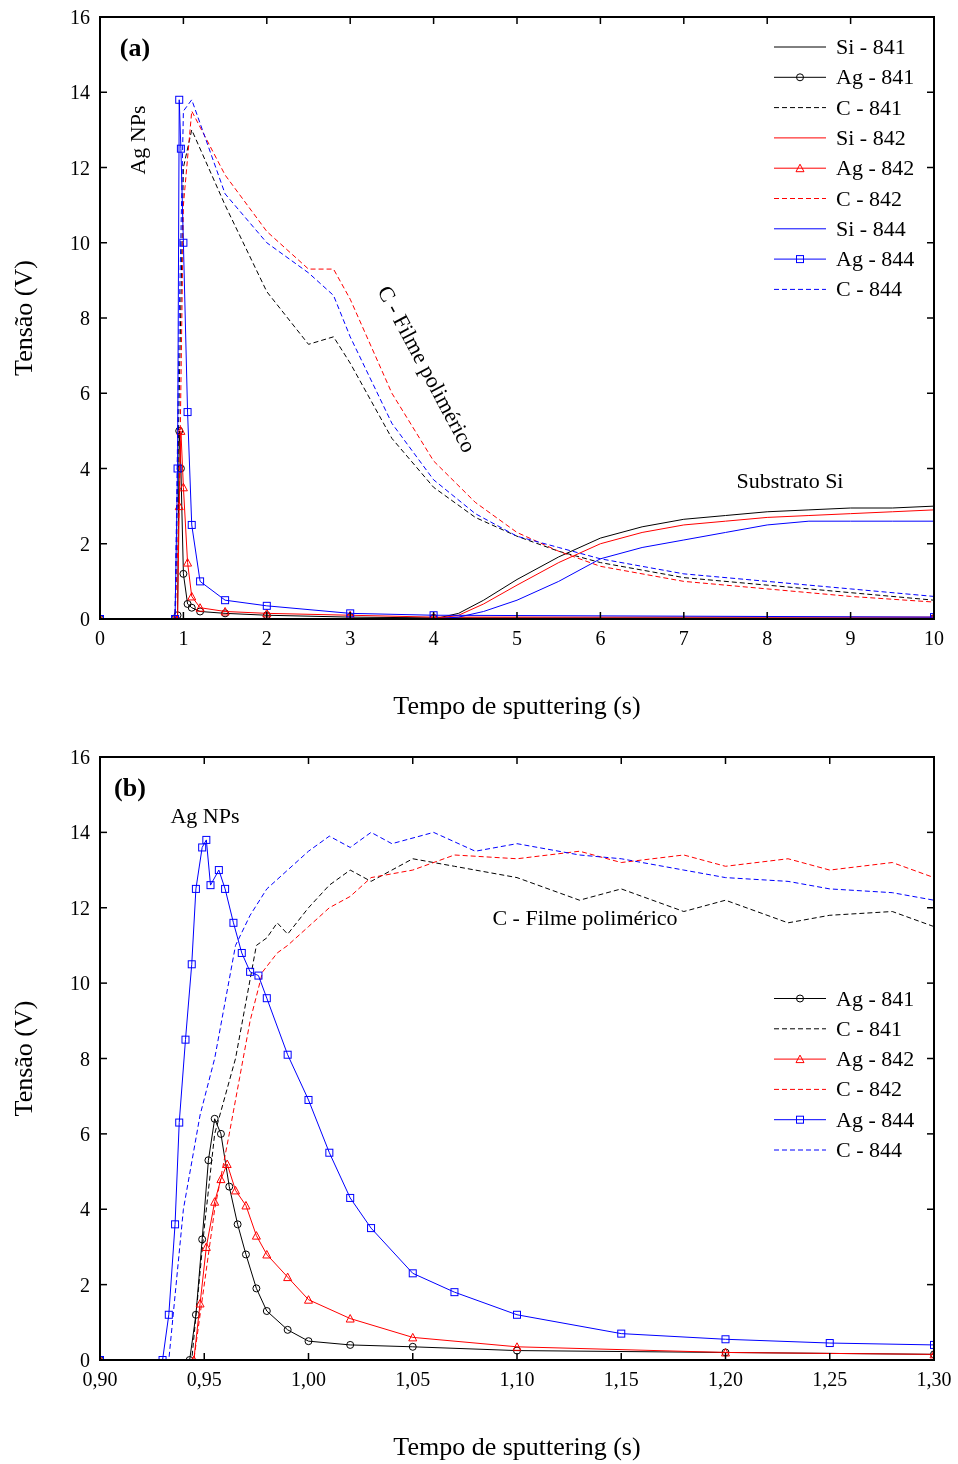 The image size is (958, 1464). Describe the element at coordinates (830, 1379) in the screenshot. I see `x-tick-label: 1,25` at that location.